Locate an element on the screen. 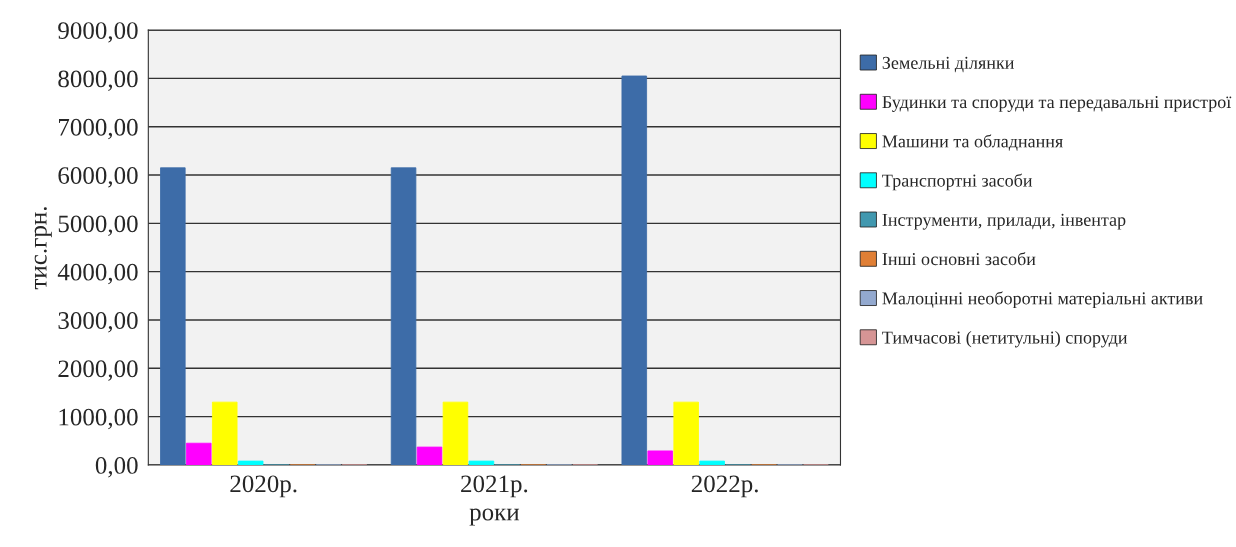 The image size is (1236, 547). legend-label: Малоцінні необоротні матеріальні активи is located at coordinates (1042, 300).